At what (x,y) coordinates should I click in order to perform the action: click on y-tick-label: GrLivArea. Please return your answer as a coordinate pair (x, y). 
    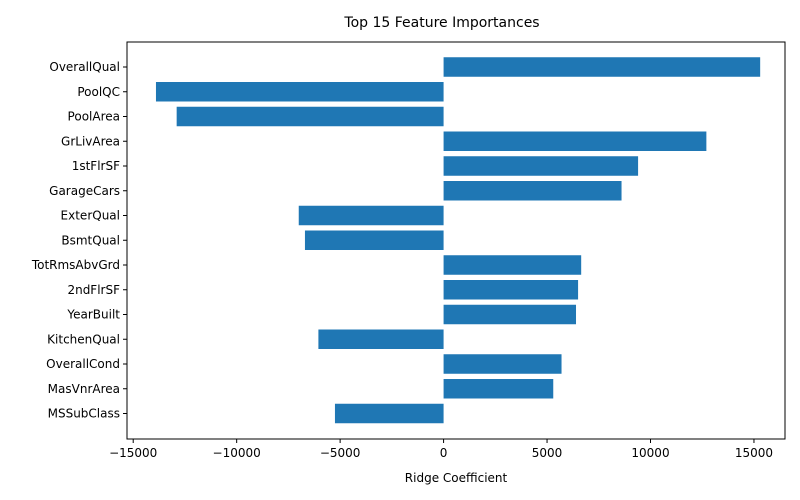
    Looking at the image, I should click on (90, 141).